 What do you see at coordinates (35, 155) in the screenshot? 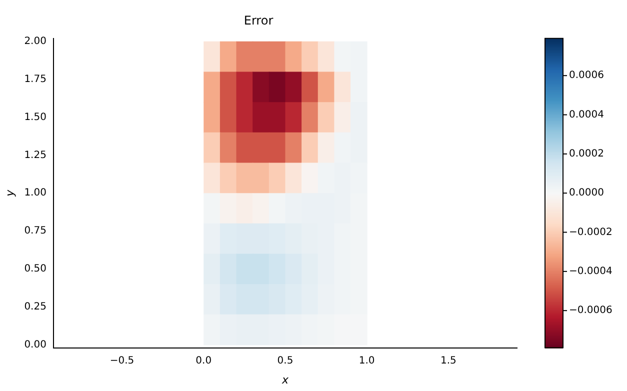
I see `y-tick-label: 1.25` at bounding box center [35, 155].